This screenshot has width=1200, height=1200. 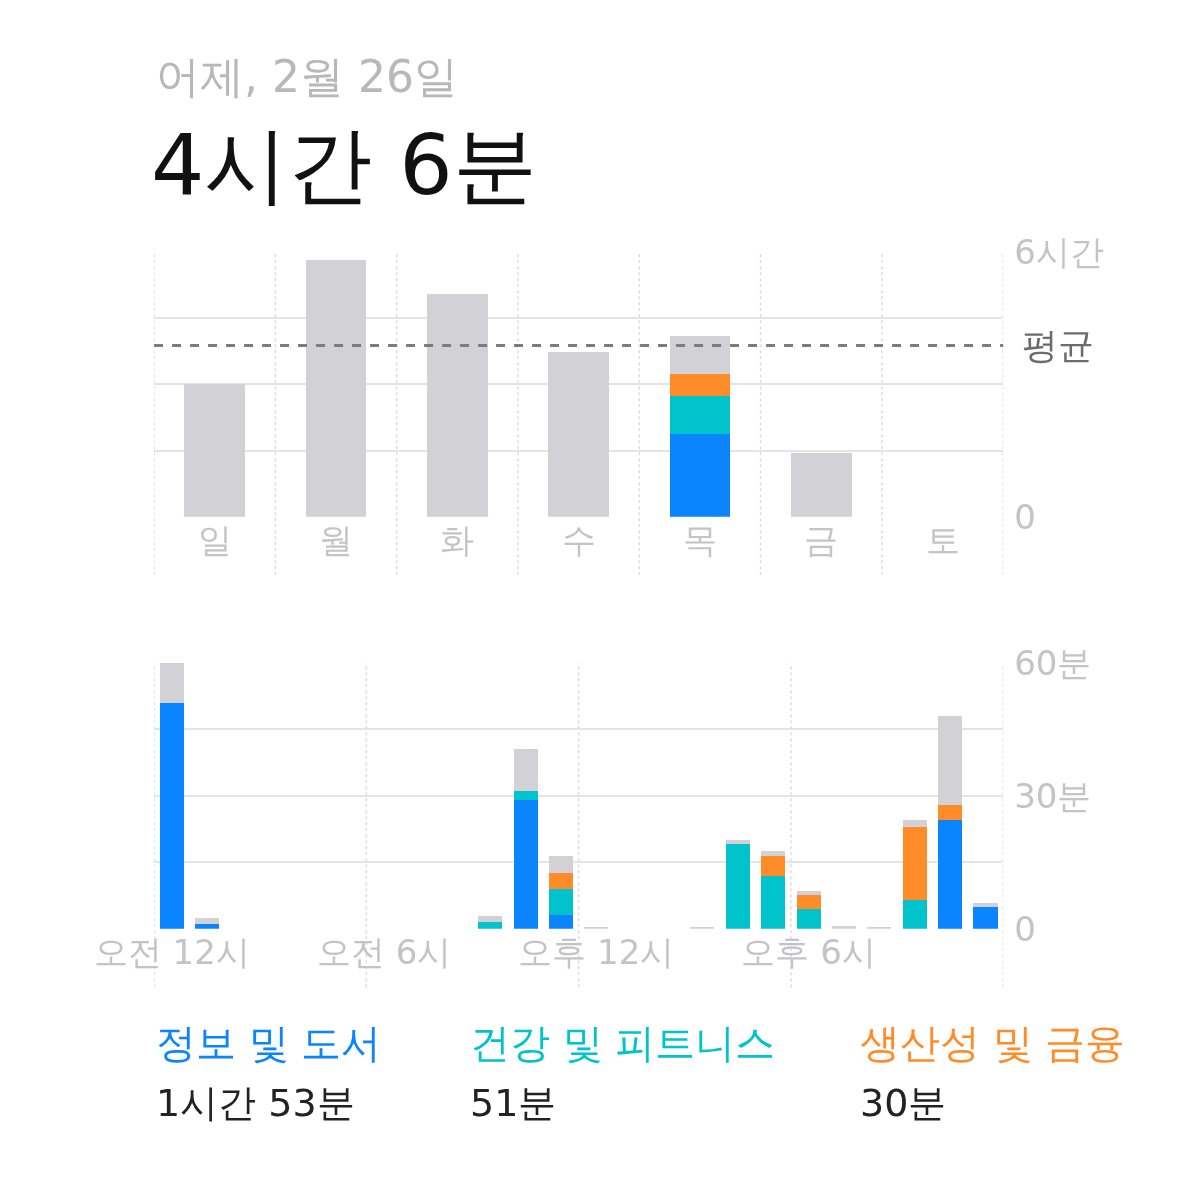 What do you see at coordinates (596, 951) in the screenshot?
I see `x-tick-label: 오후 12시` at bounding box center [596, 951].